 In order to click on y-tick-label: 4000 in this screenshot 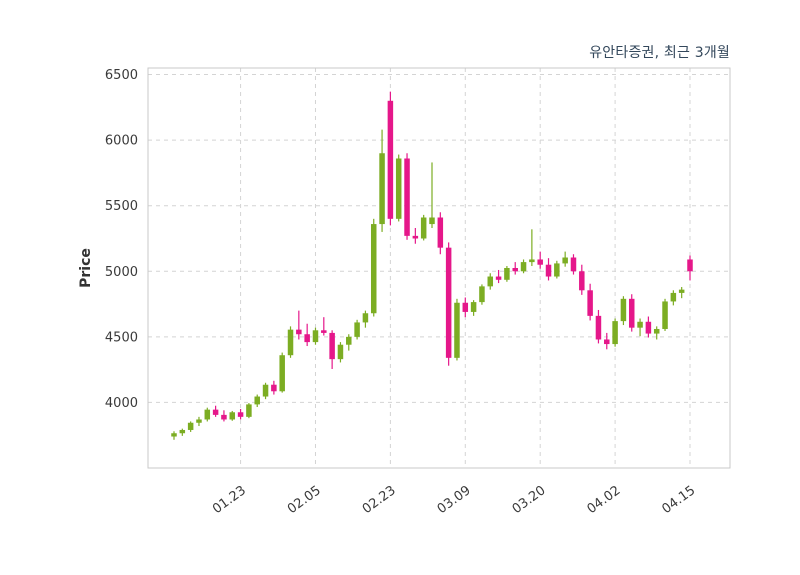, I will do `click(121, 403)`.